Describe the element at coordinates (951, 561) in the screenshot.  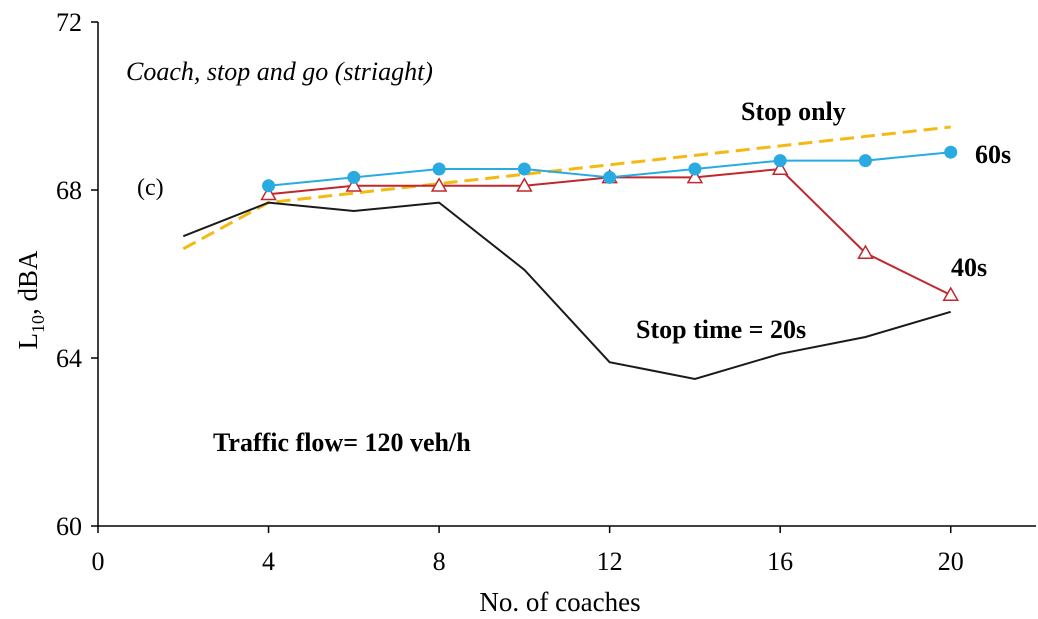
I see `x-tick-label: 20` at that location.